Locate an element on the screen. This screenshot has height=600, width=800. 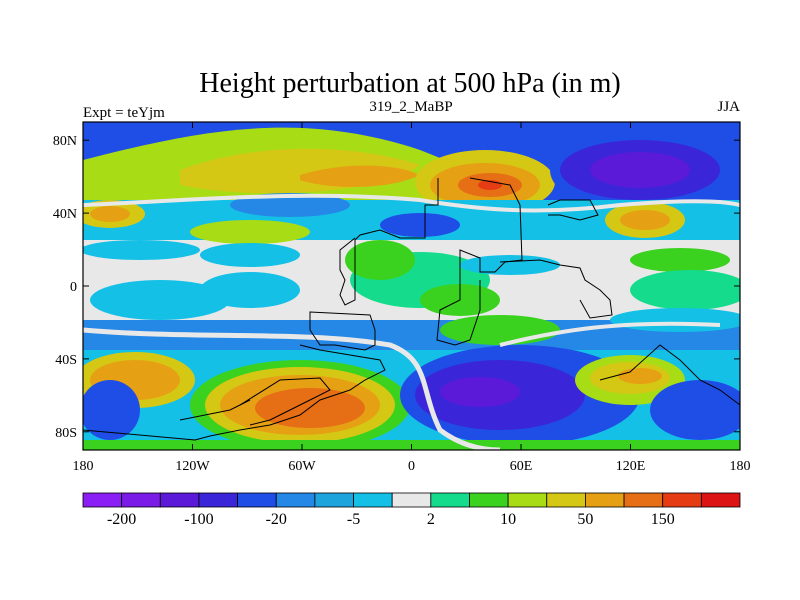
field-patch-trop-atl is located at coordinates (380, 260).